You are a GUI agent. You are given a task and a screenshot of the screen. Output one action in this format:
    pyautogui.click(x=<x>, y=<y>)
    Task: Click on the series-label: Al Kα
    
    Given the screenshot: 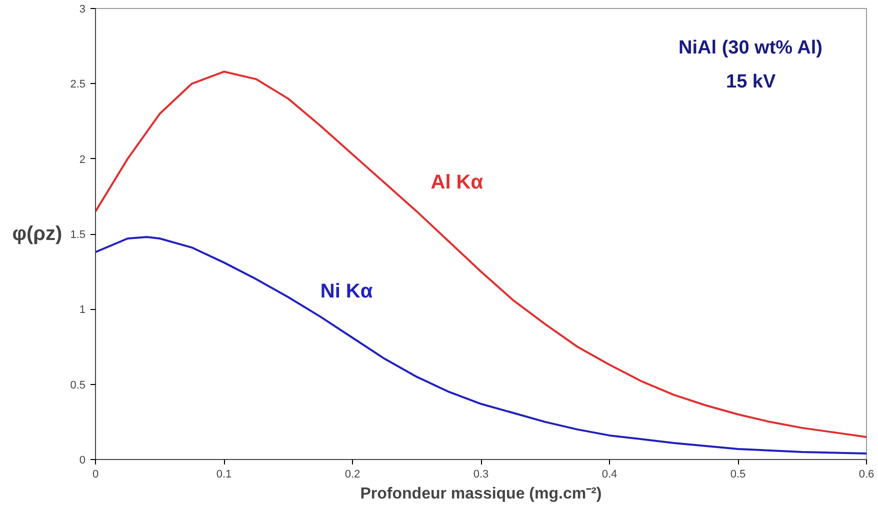 What is the action you would take?
    pyautogui.click(x=457, y=182)
    